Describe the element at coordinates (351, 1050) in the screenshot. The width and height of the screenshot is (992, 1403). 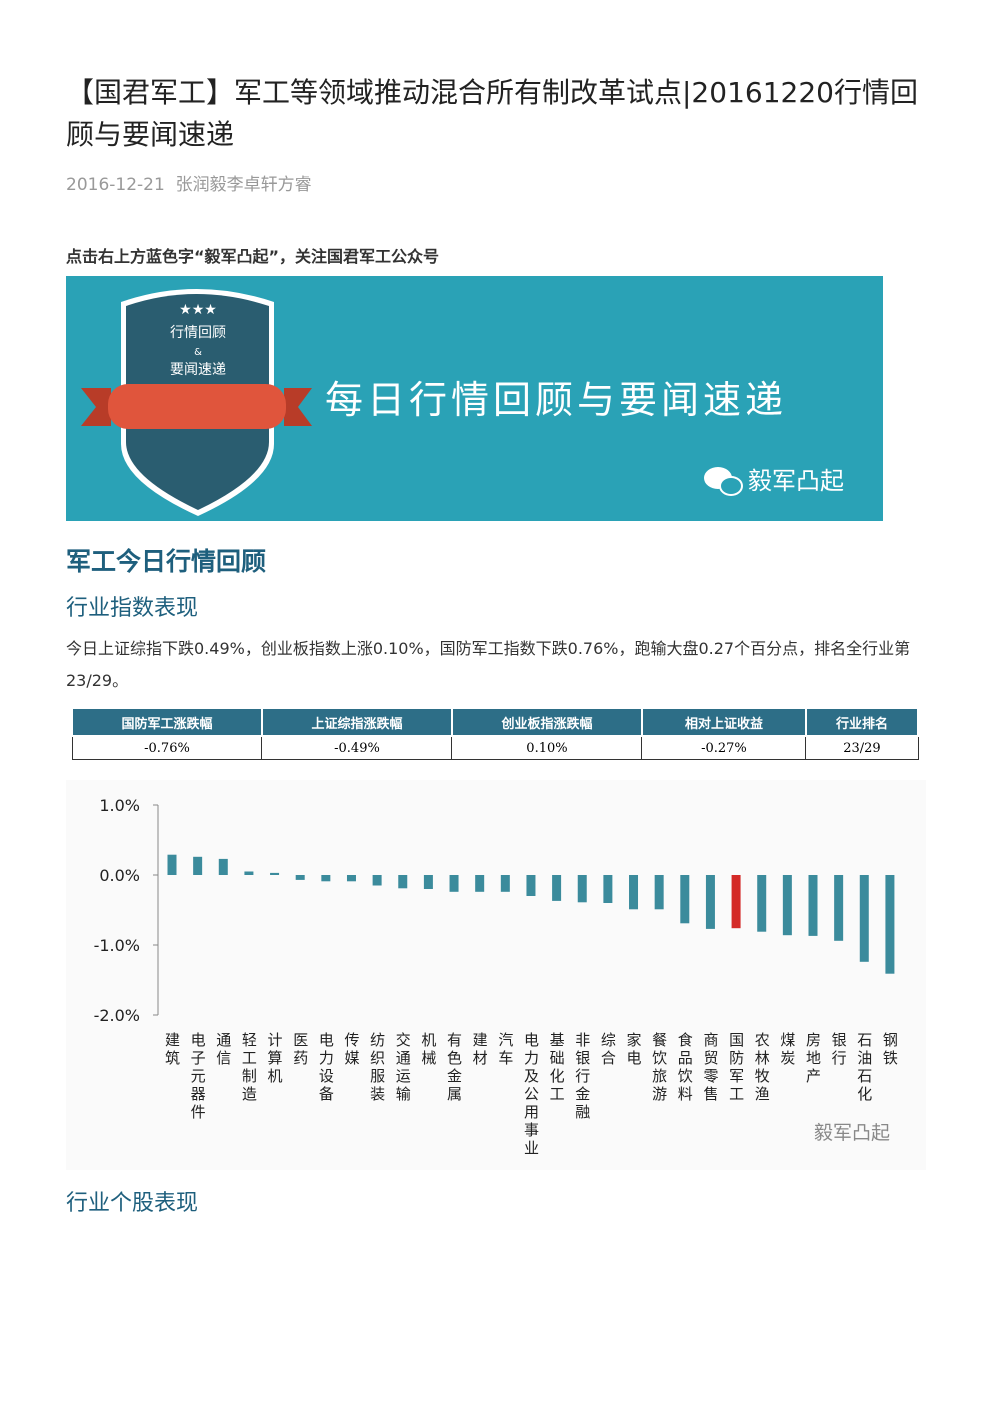
I see `x-tick-label: 传媒` at that location.